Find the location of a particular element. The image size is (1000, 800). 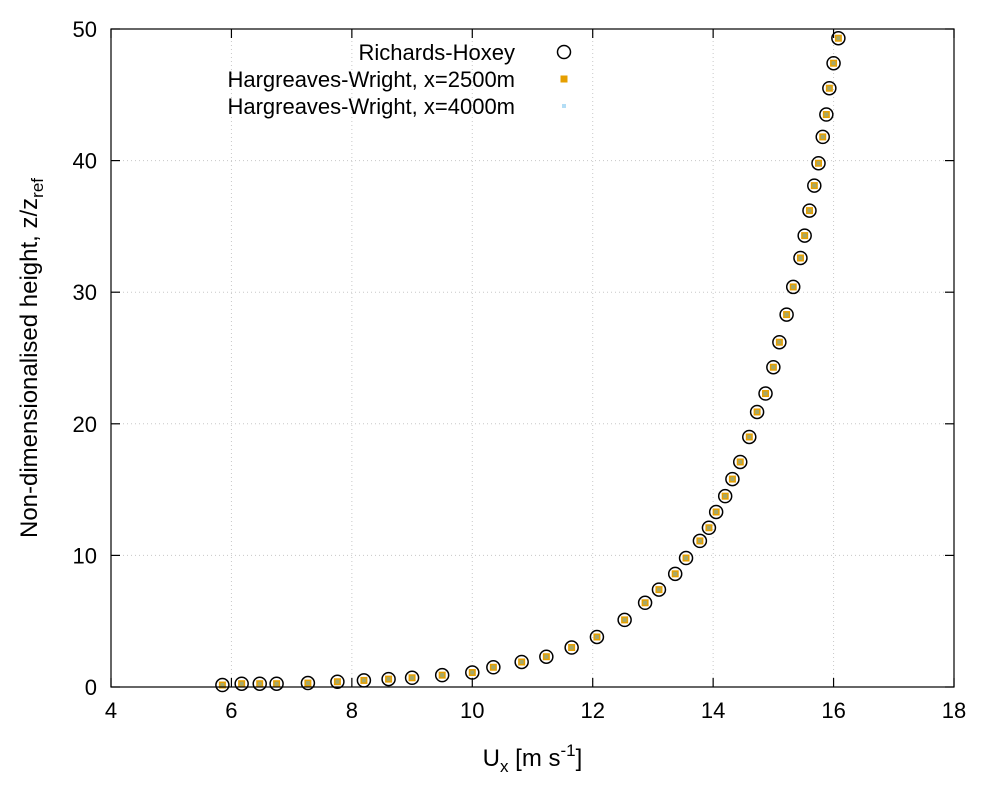

legend-marker is located at coordinates (564, 52).